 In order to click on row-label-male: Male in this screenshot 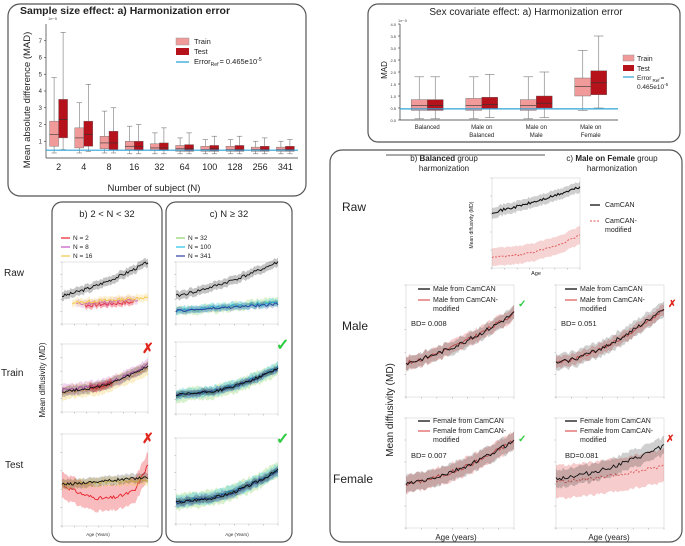, I will do `click(355, 326)`.